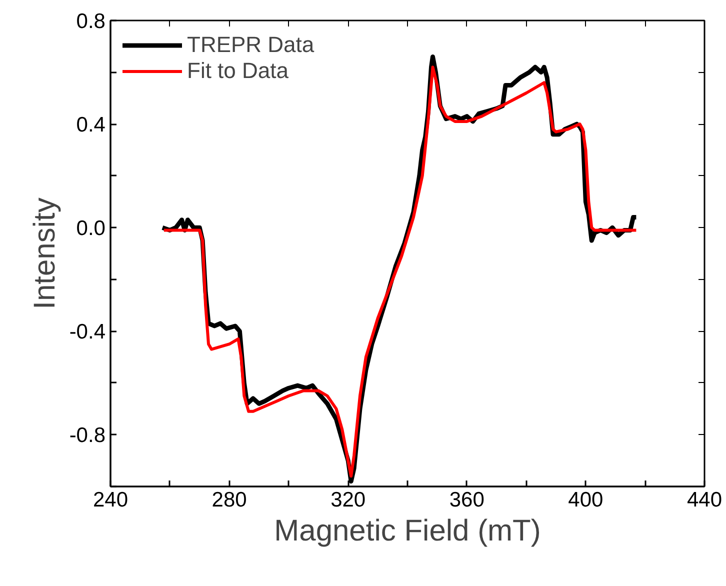 This screenshot has width=726, height=586. I want to click on legend-label: Fit to Data, so click(237, 71).